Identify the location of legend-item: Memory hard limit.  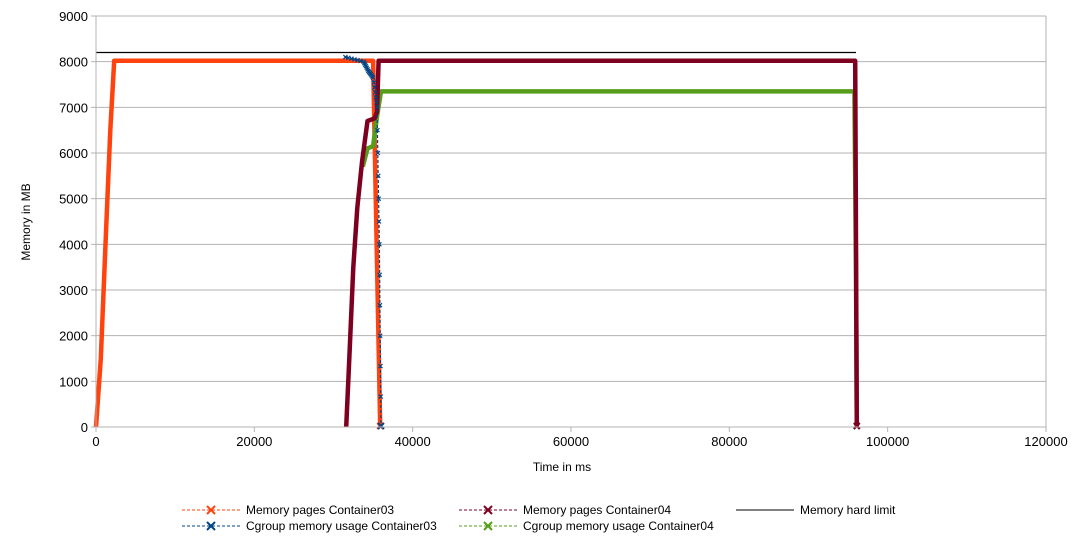
(816, 510).